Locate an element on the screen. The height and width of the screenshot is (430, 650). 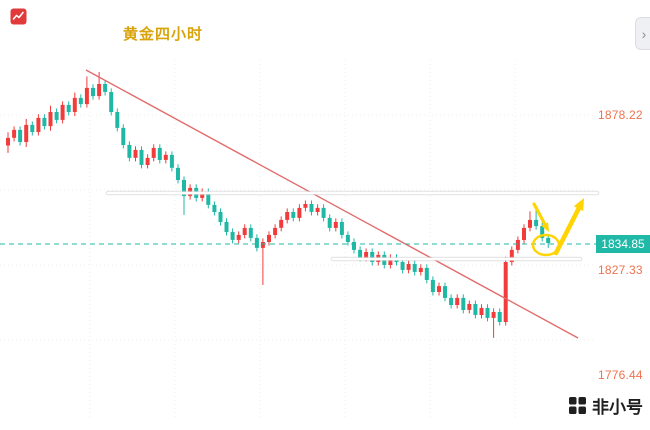
axis-price-label-high: 1878.22 is located at coordinates (620, 115).